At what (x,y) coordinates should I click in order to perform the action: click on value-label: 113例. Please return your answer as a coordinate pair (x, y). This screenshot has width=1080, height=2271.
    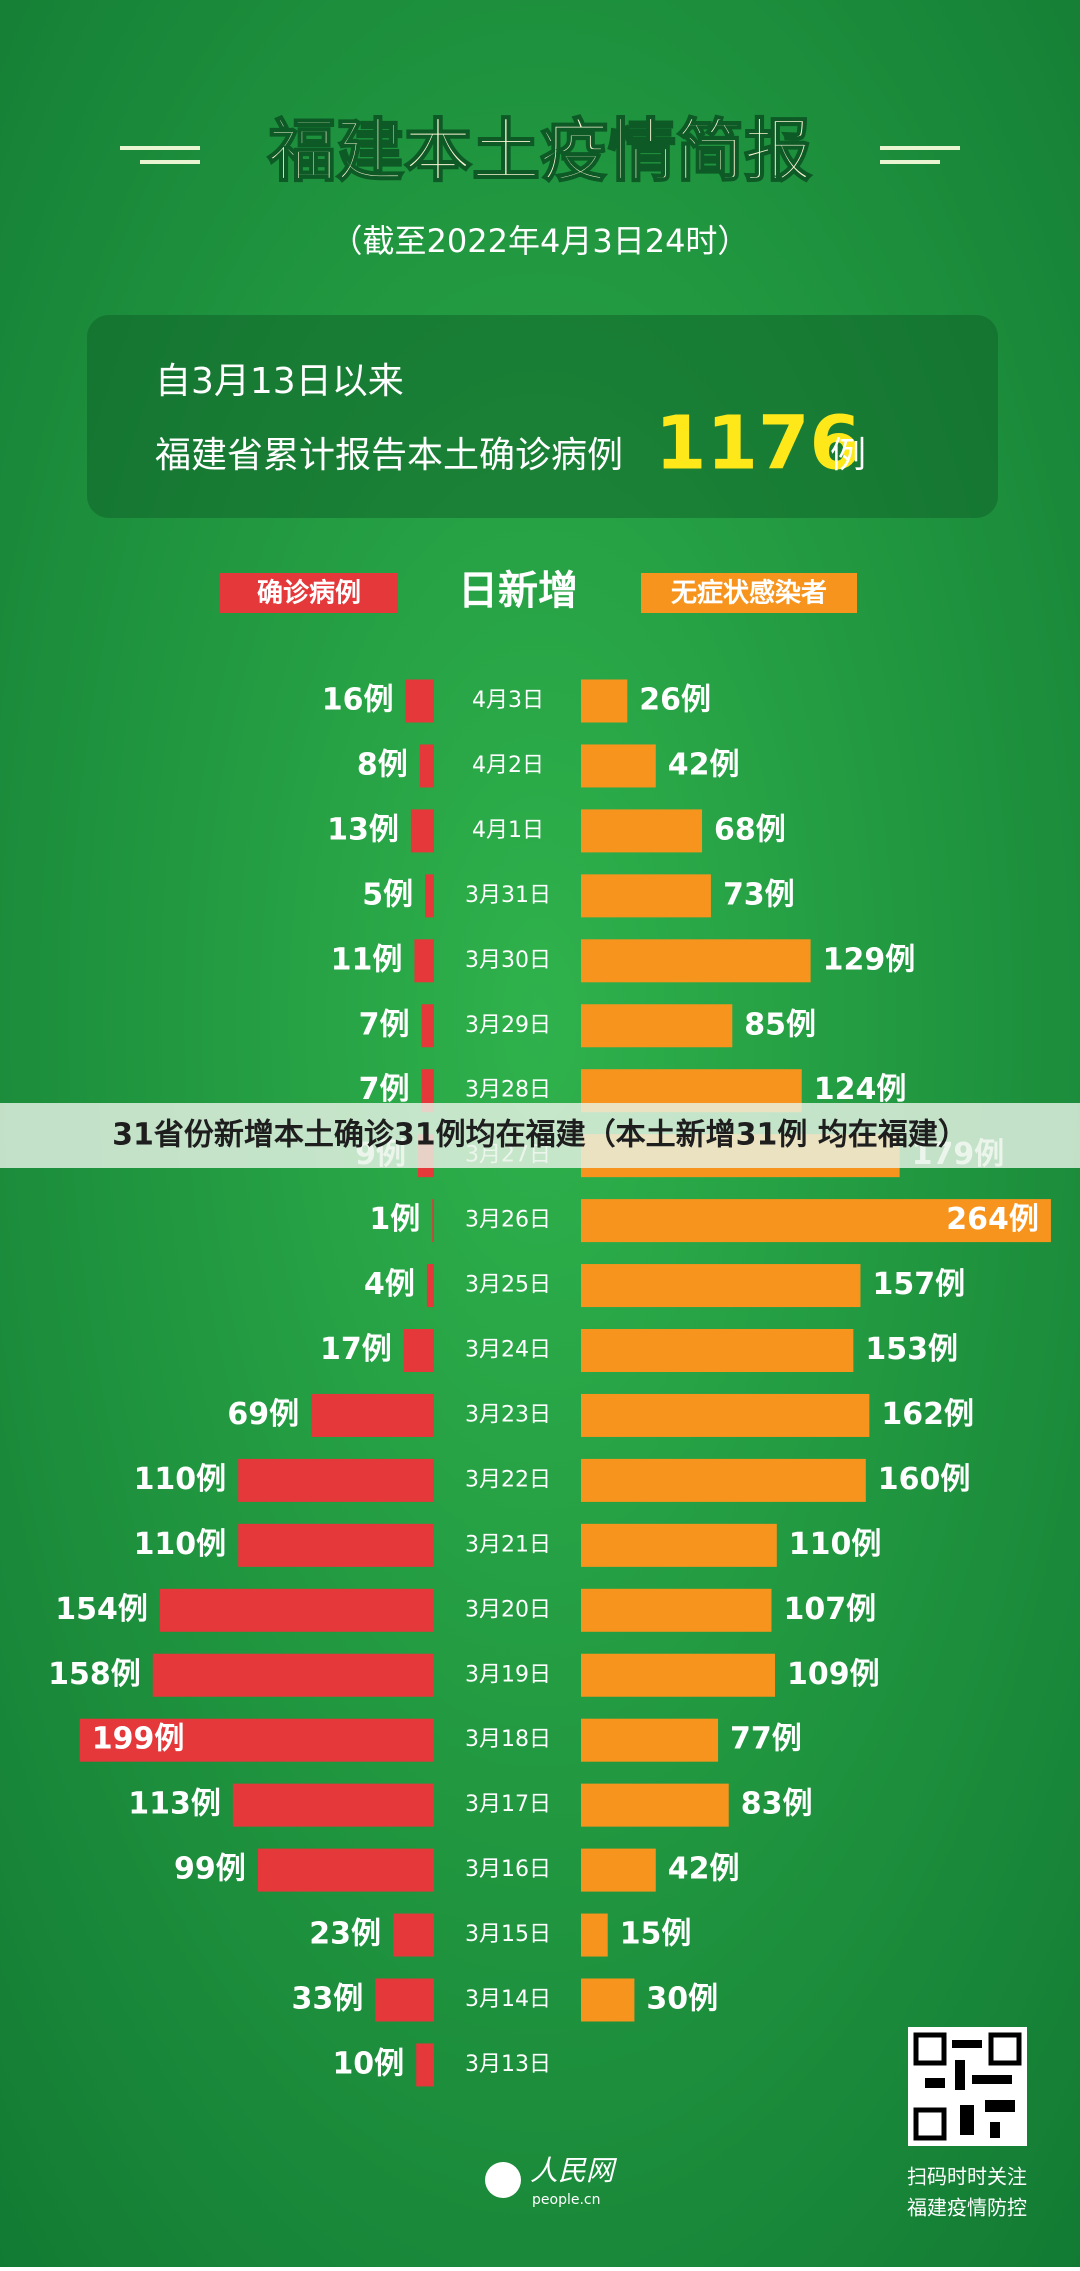
    Looking at the image, I should click on (174, 1804).